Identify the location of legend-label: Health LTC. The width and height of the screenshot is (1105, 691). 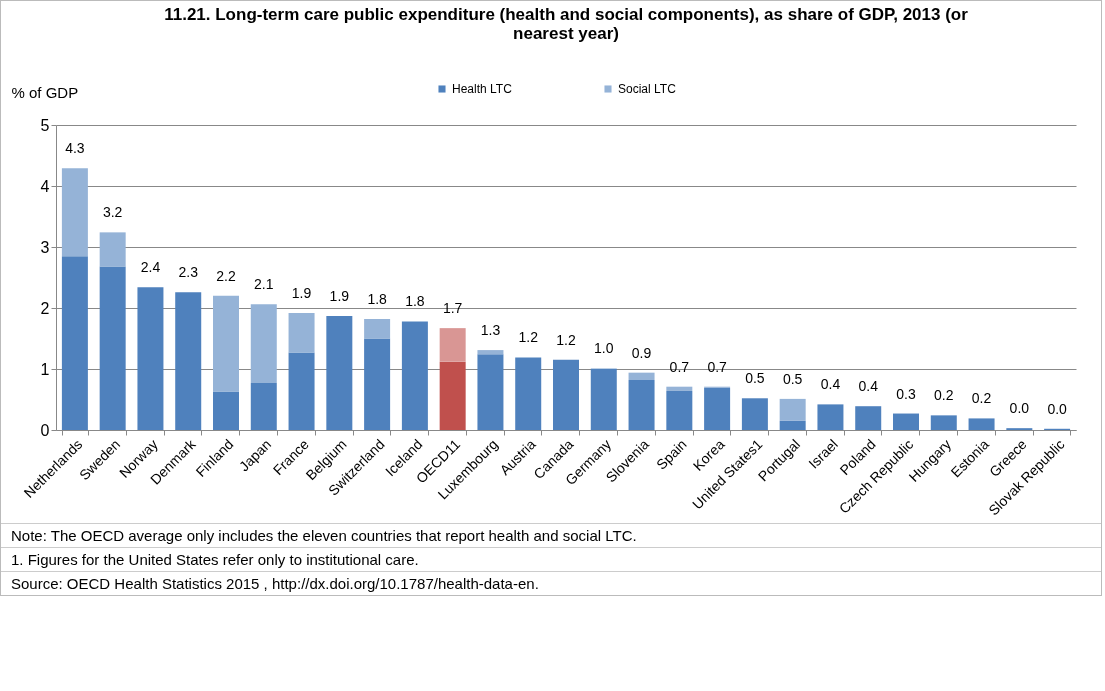
(482, 89).